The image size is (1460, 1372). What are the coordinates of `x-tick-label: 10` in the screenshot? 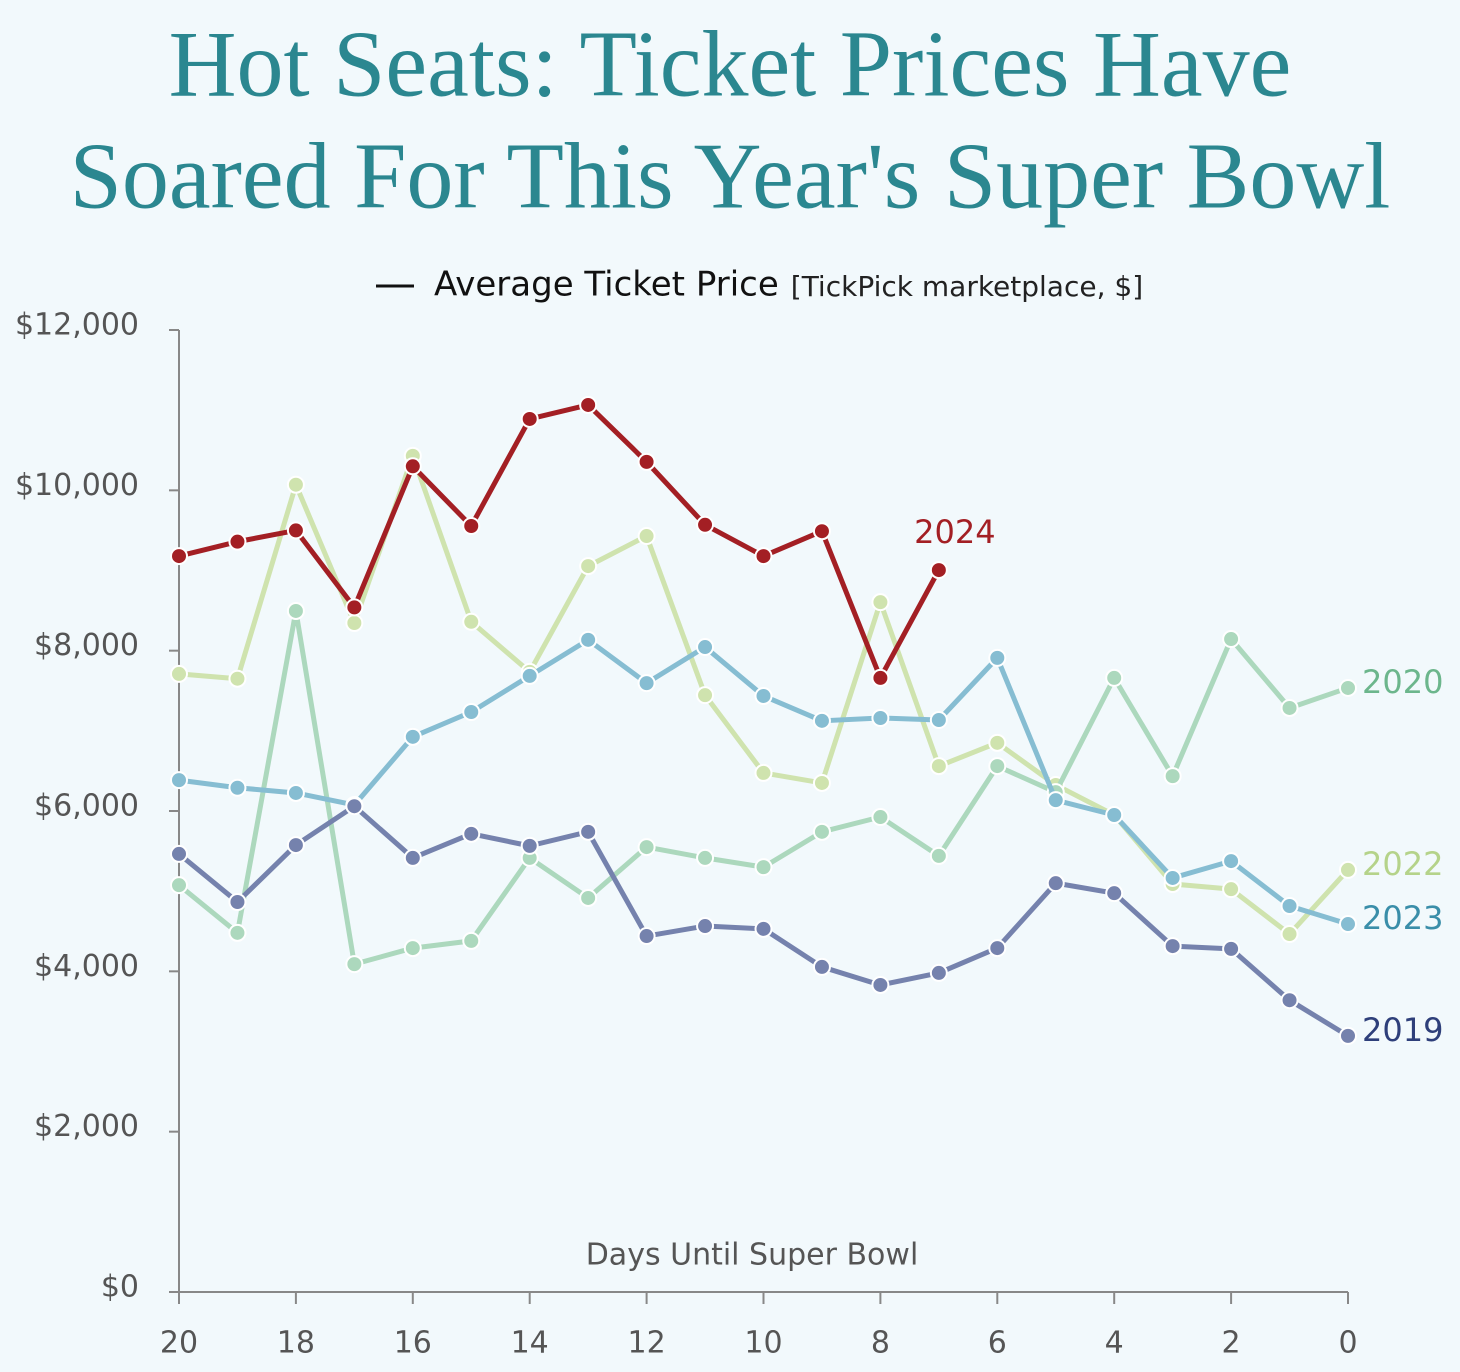 It's located at (763, 1343).